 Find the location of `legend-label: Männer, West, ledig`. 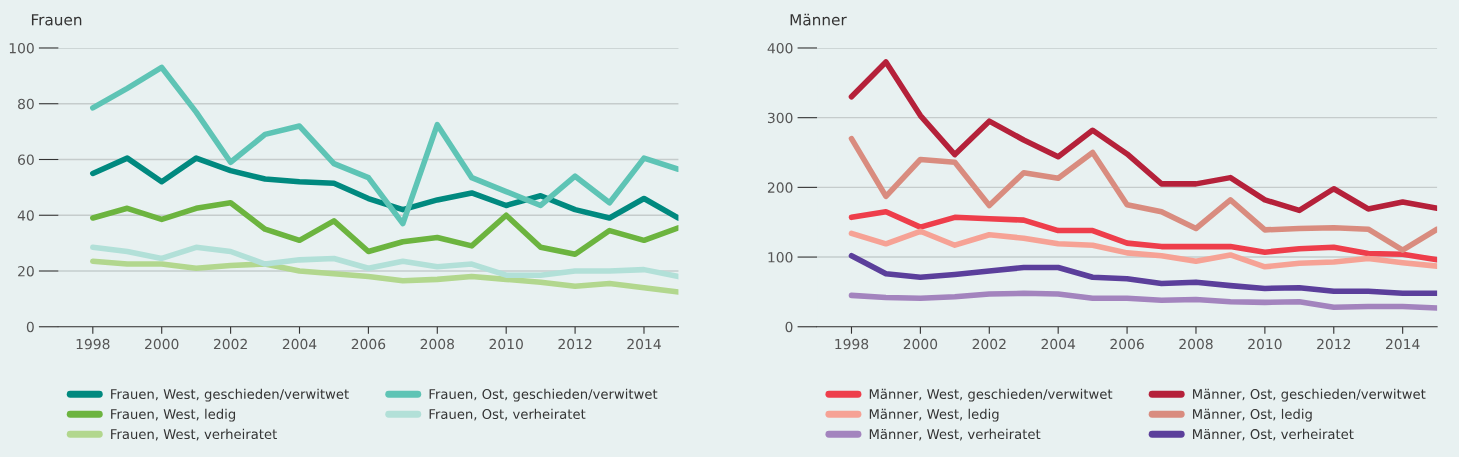

legend-label: Männer, West, ledig is located at coordinates (934, 415).